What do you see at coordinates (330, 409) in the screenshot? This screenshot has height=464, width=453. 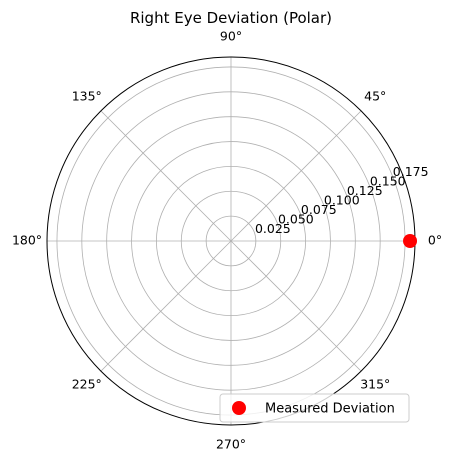 I see `legend-label: Measured Deviation` at bounding box center [330, 409].